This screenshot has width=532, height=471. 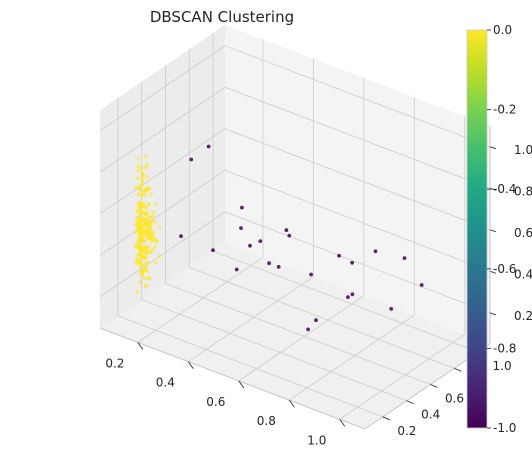 I want to click on chart-title: DBSCAN Clustering, so click(x=222, y=17).